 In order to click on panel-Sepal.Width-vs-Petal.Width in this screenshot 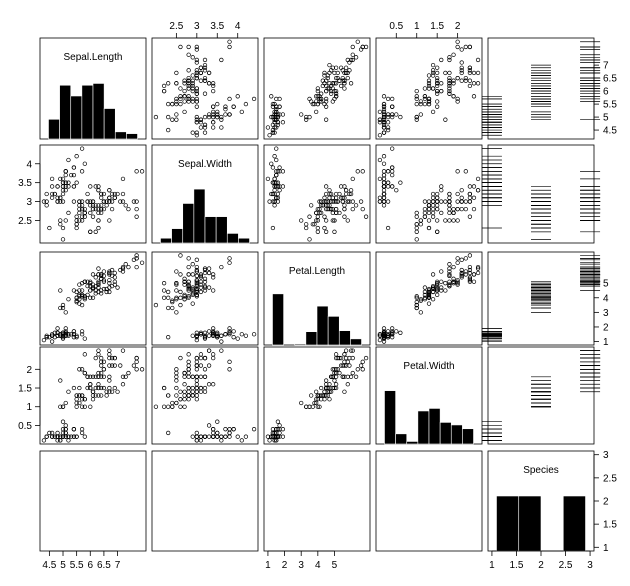, I will do `click(429, 194)`.